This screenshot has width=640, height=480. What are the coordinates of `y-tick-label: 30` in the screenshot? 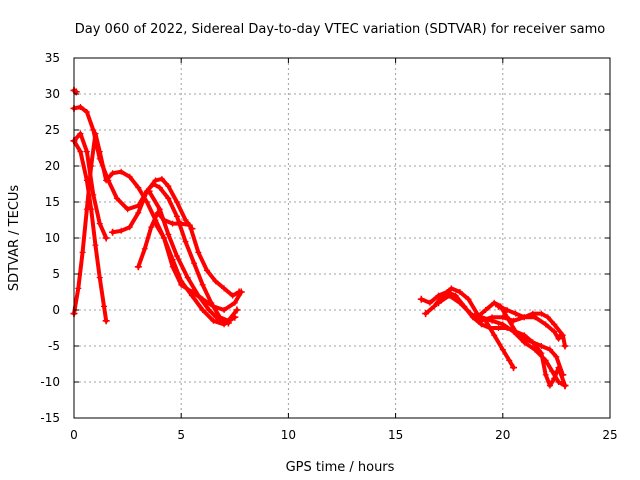 It's located at (52, 94).